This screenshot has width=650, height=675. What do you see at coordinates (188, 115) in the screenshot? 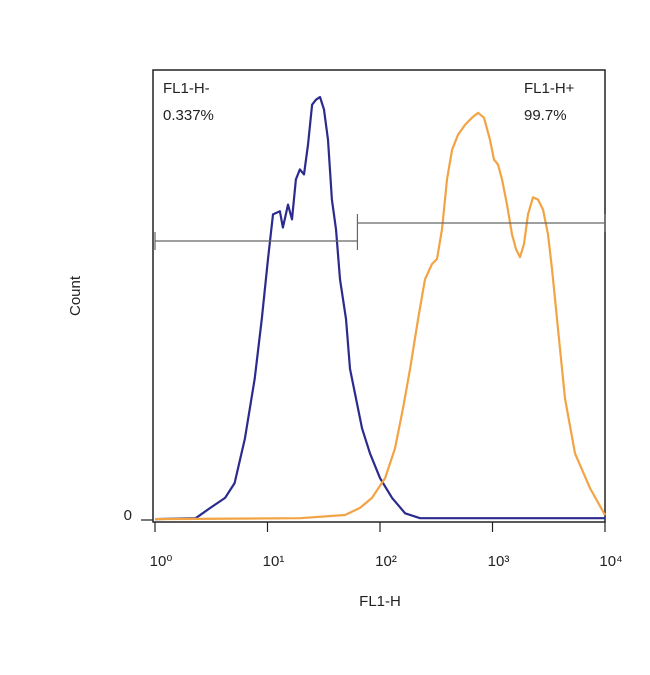
I see `gate-percent: 0.337%` at bounding box center [188, 115].